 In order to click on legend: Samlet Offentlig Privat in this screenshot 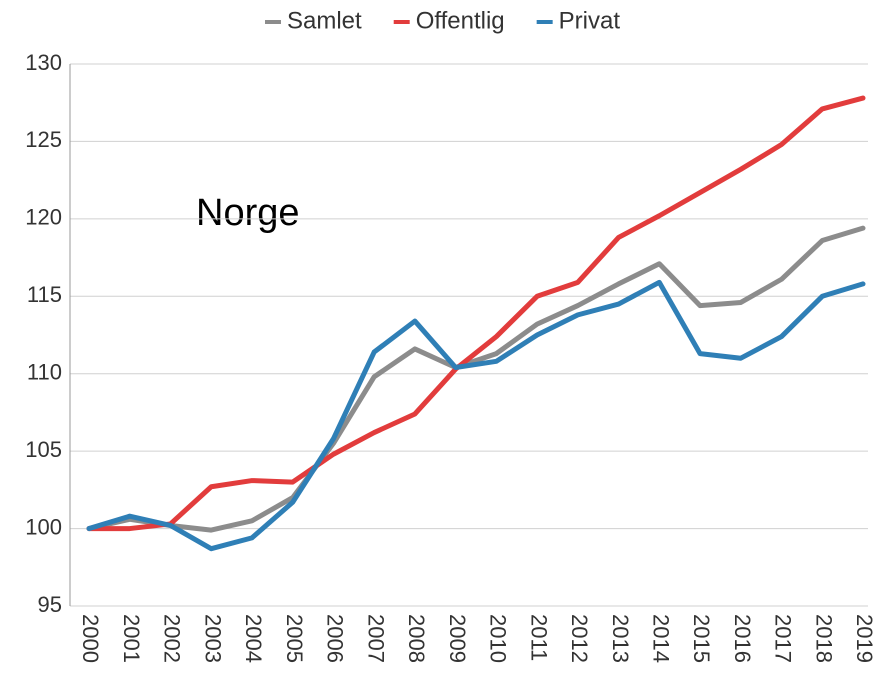, I will do `click(442, 20)`.